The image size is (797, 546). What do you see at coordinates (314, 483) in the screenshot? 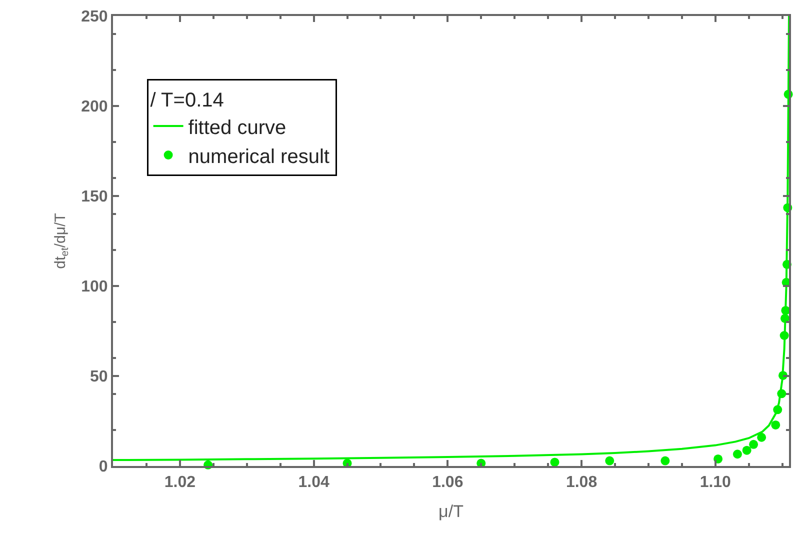
I see `x-tick-label: 1.04` at bounding box center [314, 483].